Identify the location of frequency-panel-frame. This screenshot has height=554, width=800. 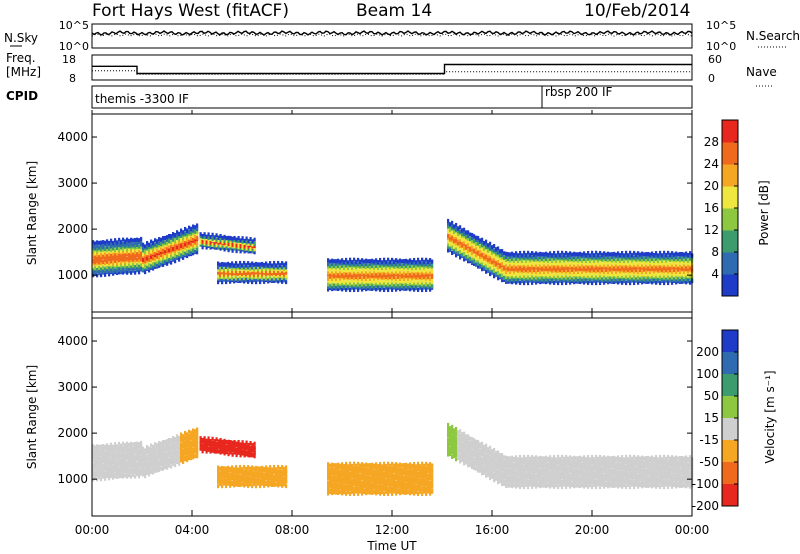
(392, 67).